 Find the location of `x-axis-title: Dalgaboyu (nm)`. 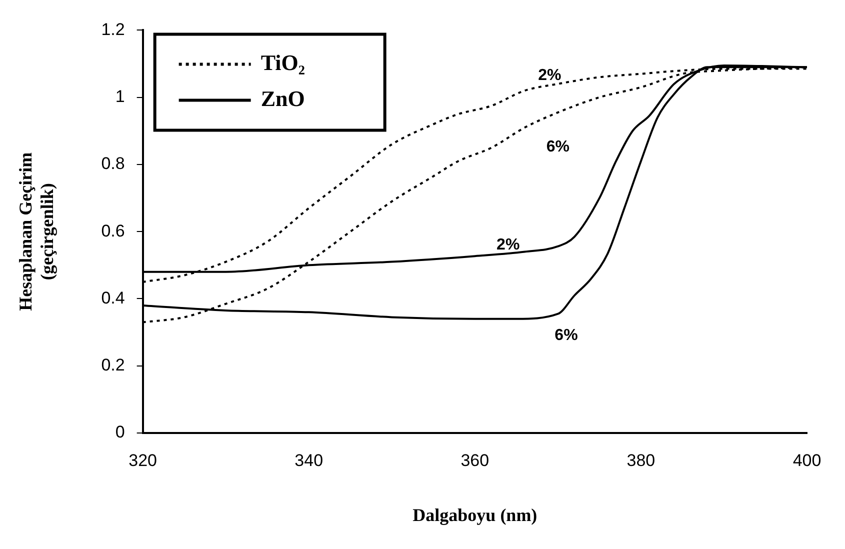

x-axis-title: Dalgaboyu (nm) is located at coordinates (475, 514).